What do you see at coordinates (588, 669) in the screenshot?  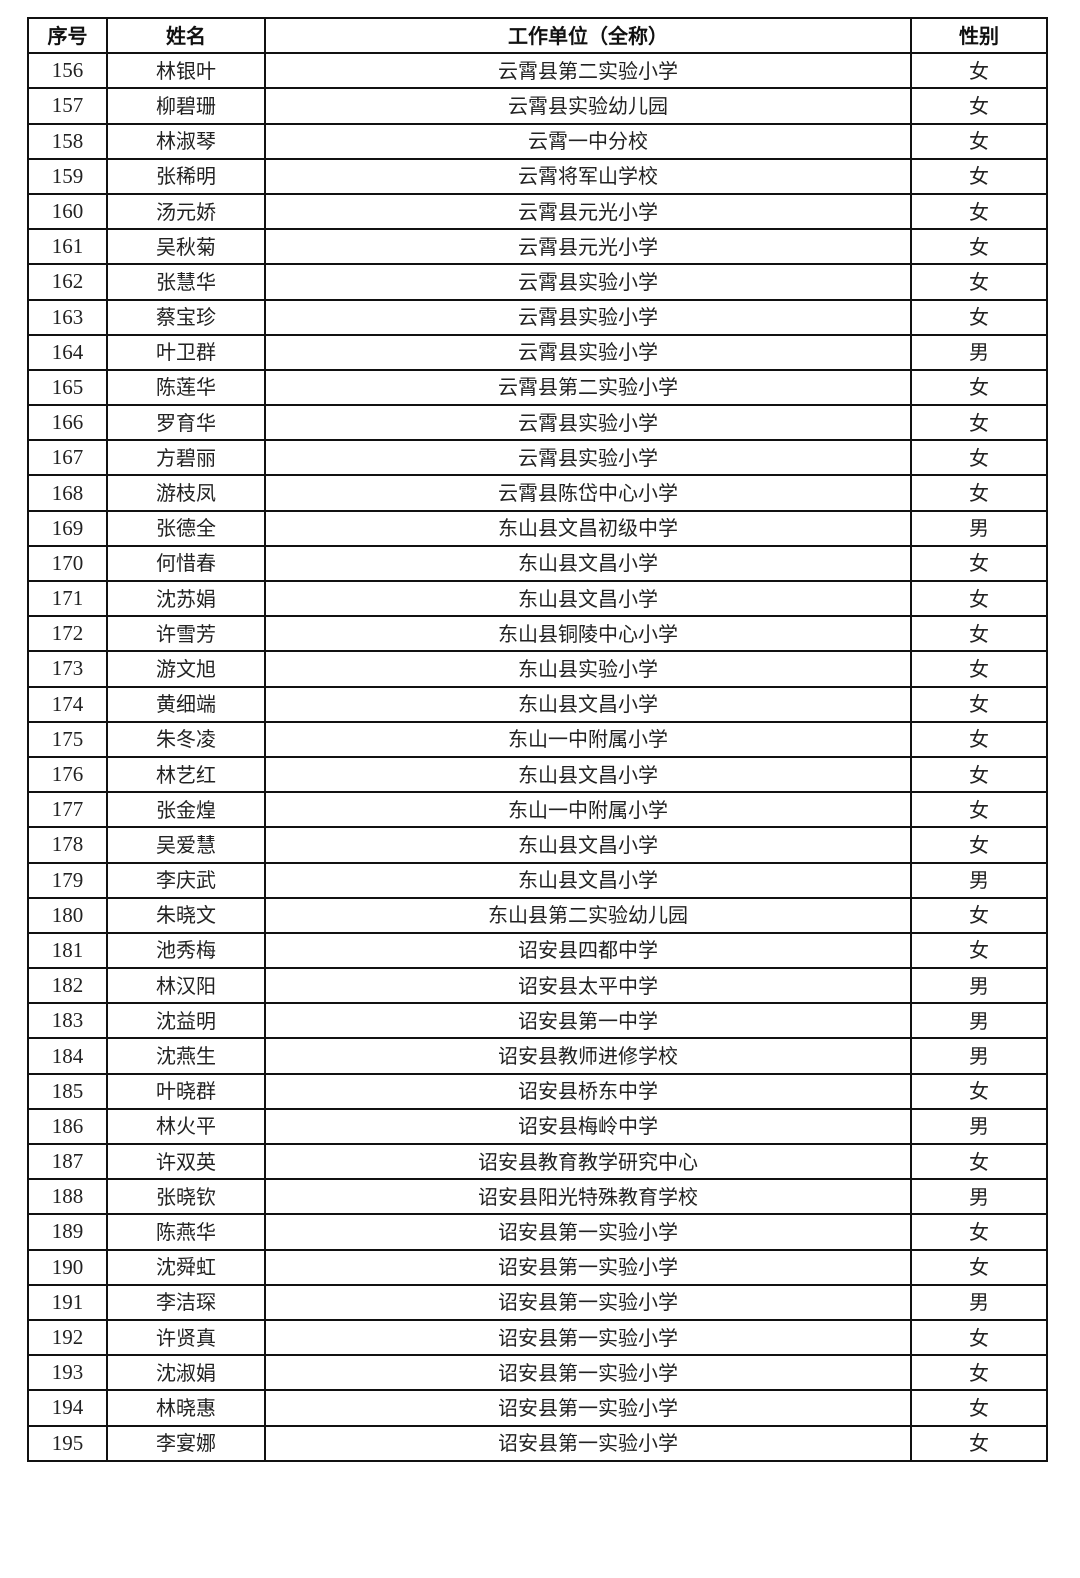 I see `cell-workplace: 东山县实验小学` at bounding box center [588, 669].